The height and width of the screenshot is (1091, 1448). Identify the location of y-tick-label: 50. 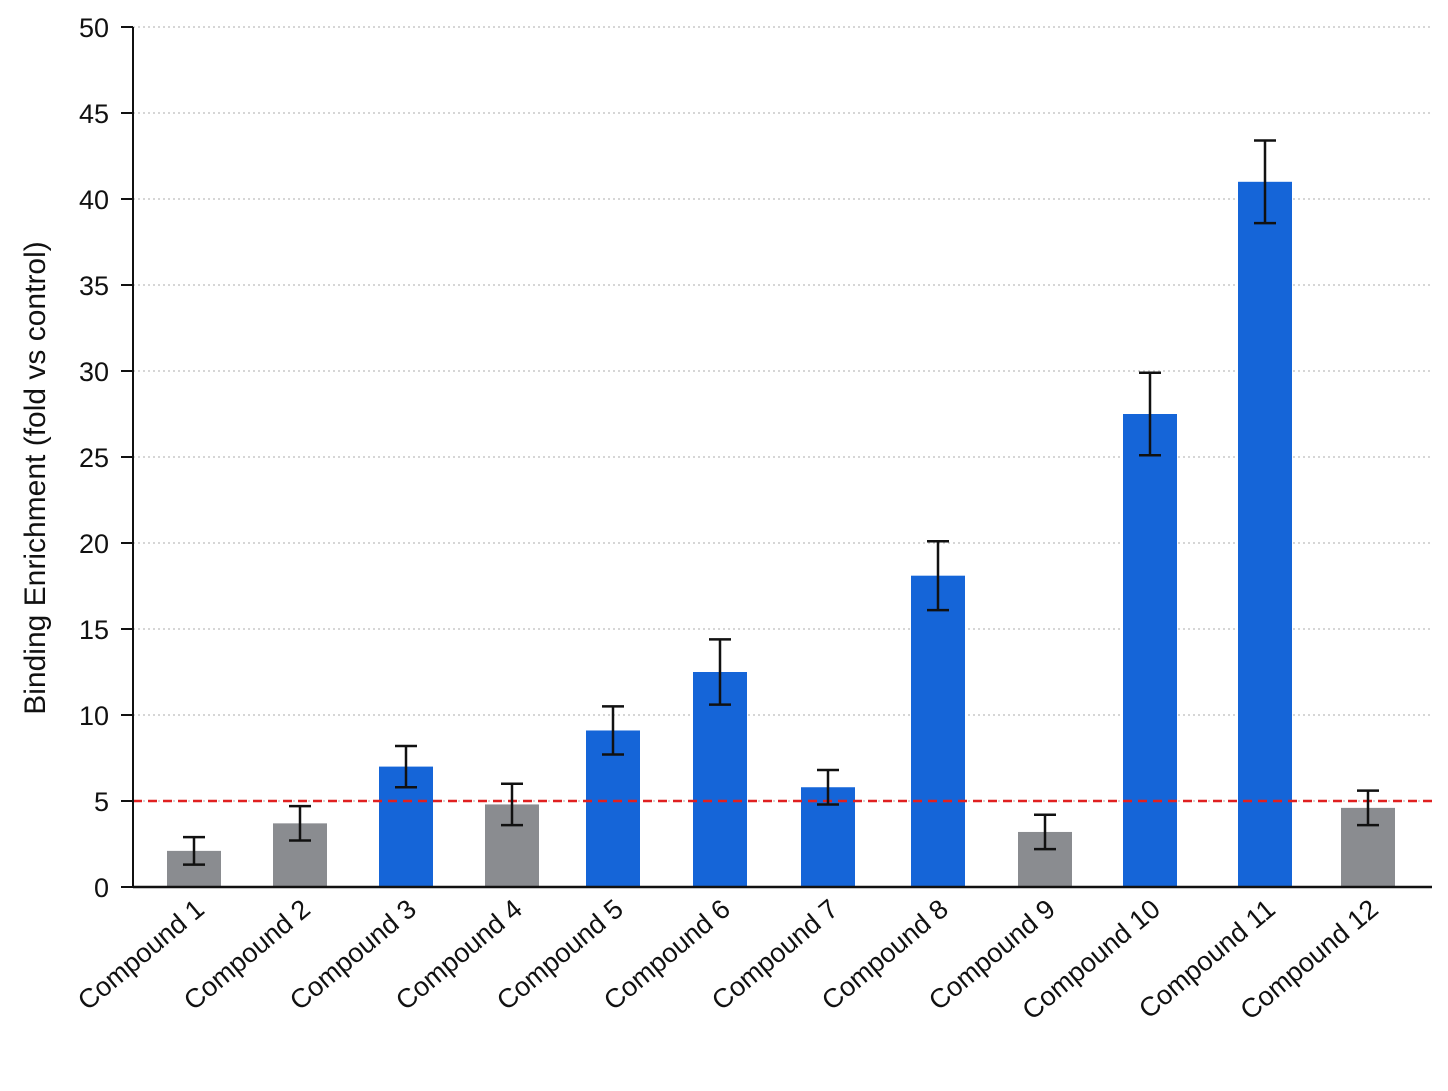
(94, 28).